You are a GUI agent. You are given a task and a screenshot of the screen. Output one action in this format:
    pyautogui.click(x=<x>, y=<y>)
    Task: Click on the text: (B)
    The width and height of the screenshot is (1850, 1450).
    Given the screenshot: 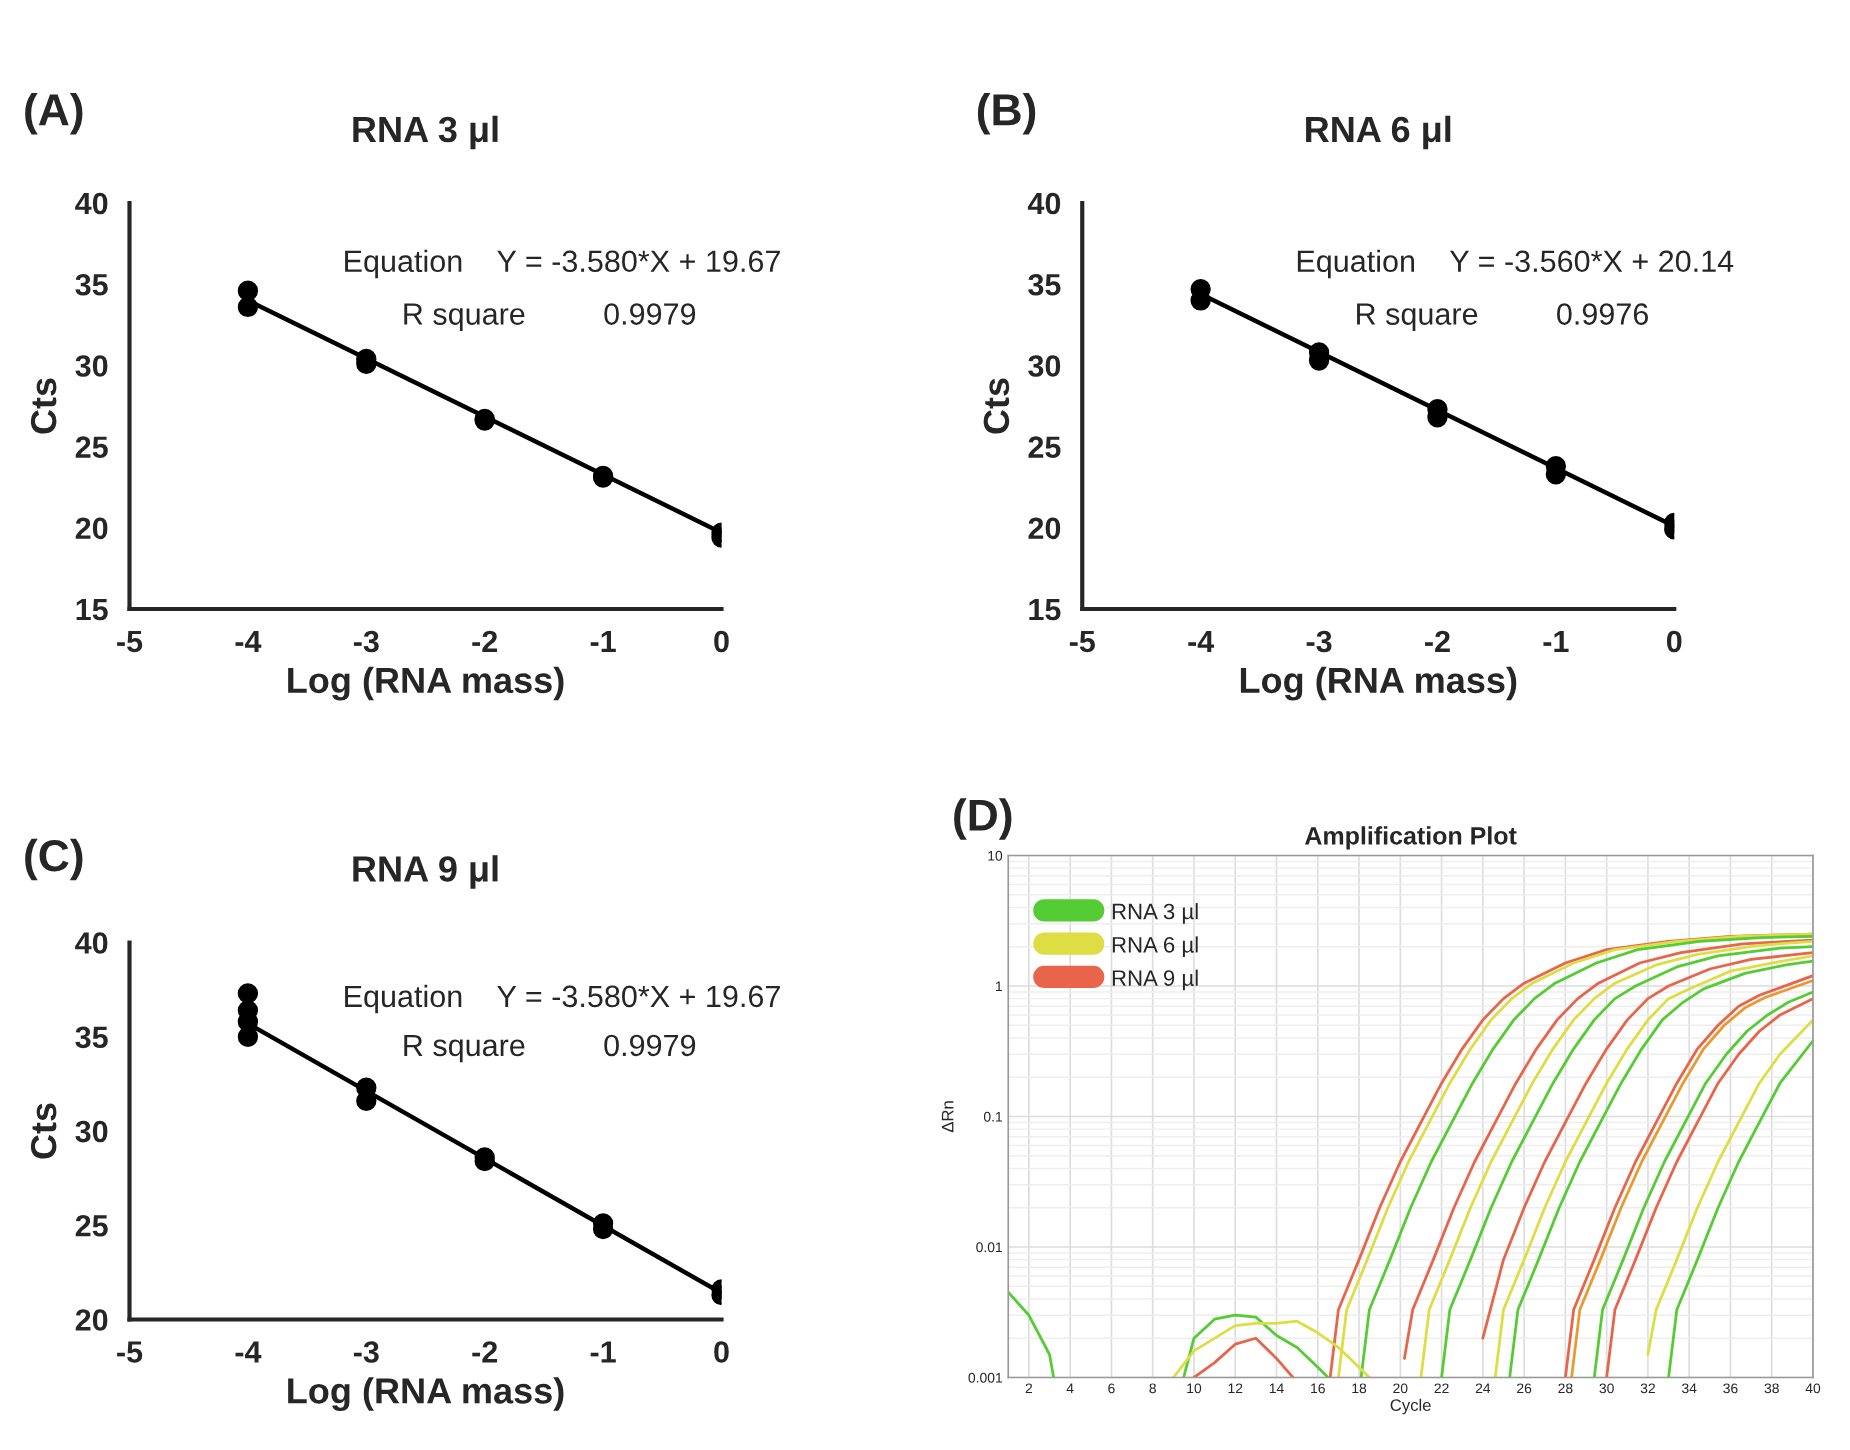 What is the action you would take?
    pyautogui.click(x=1006, y=113)
    